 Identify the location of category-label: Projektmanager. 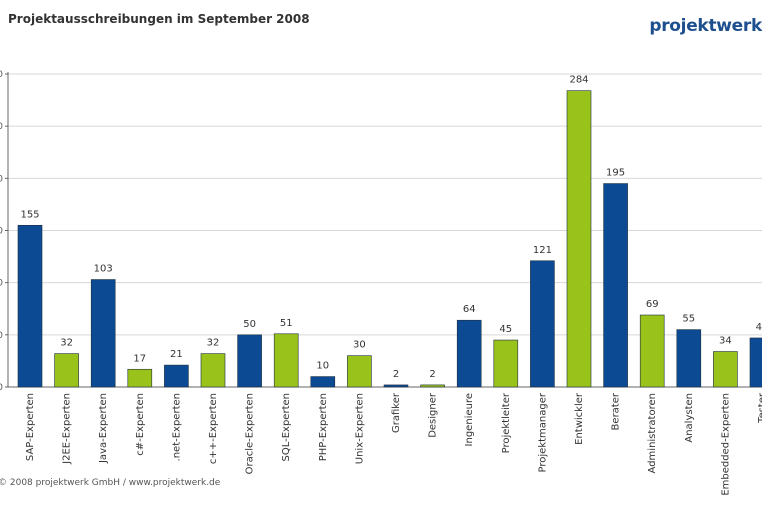
(542, 432).